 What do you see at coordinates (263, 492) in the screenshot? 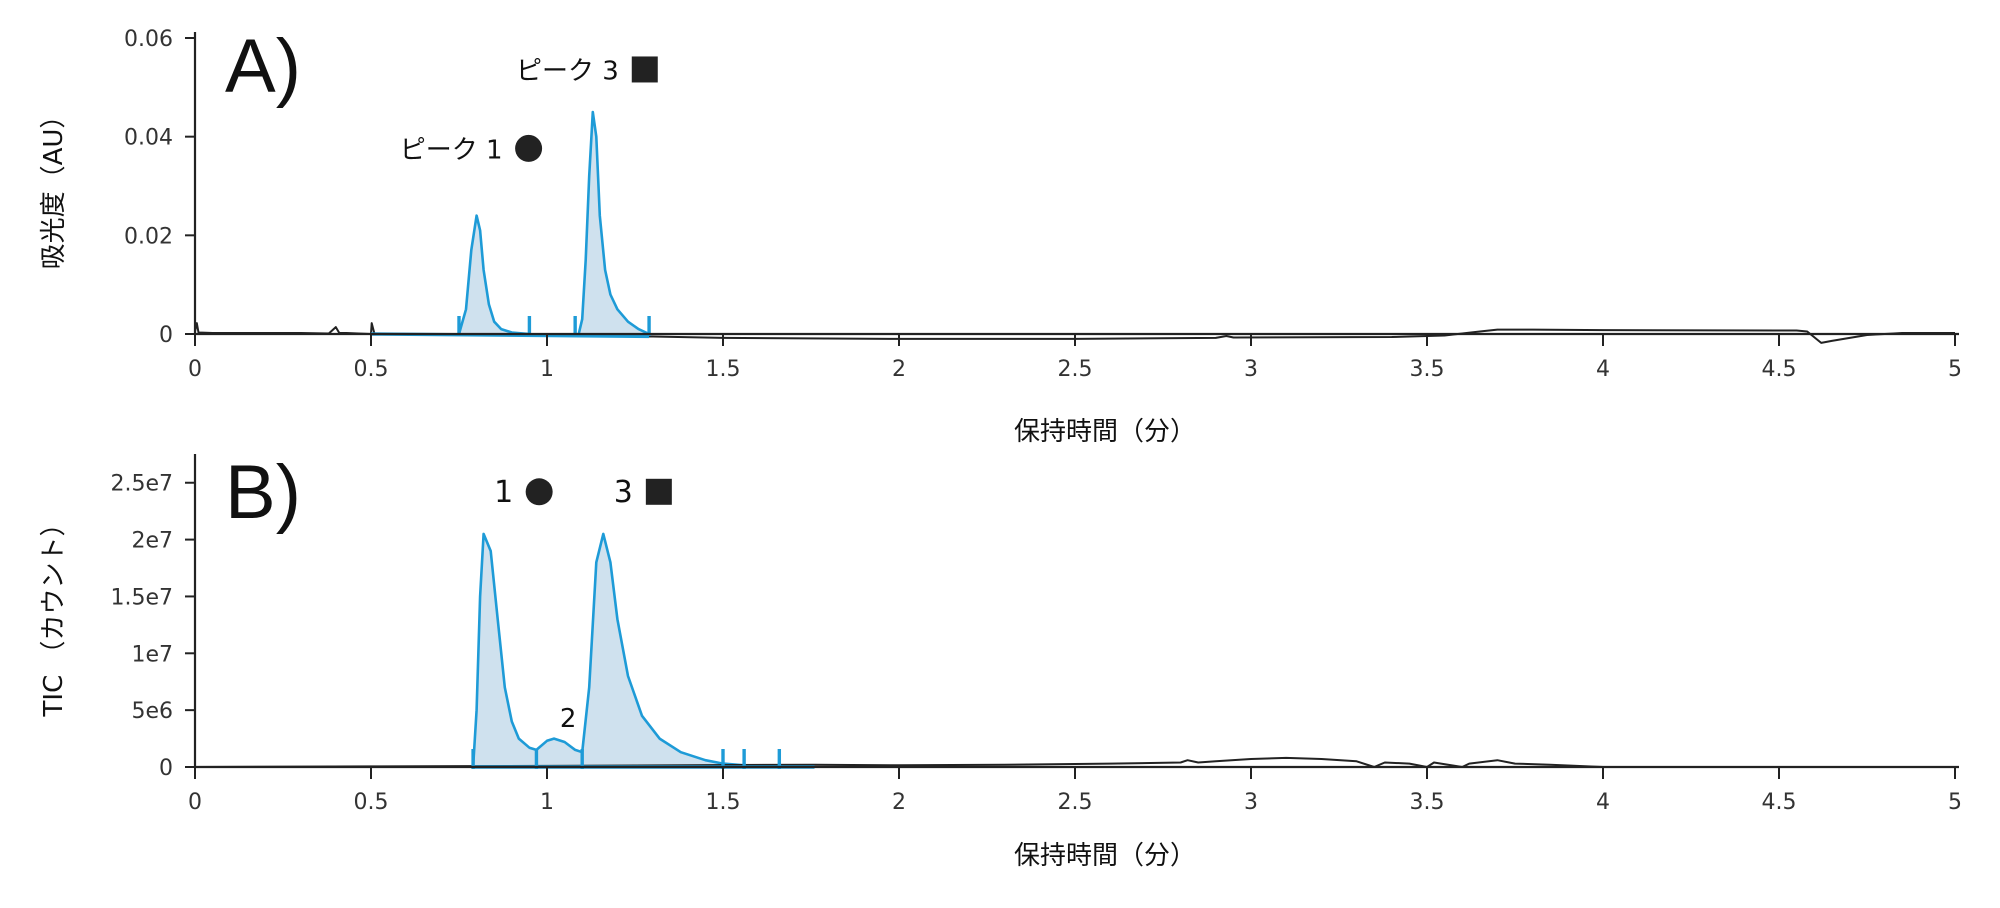
I see `panel-b-label: B)` at bounding box center [263, 492].